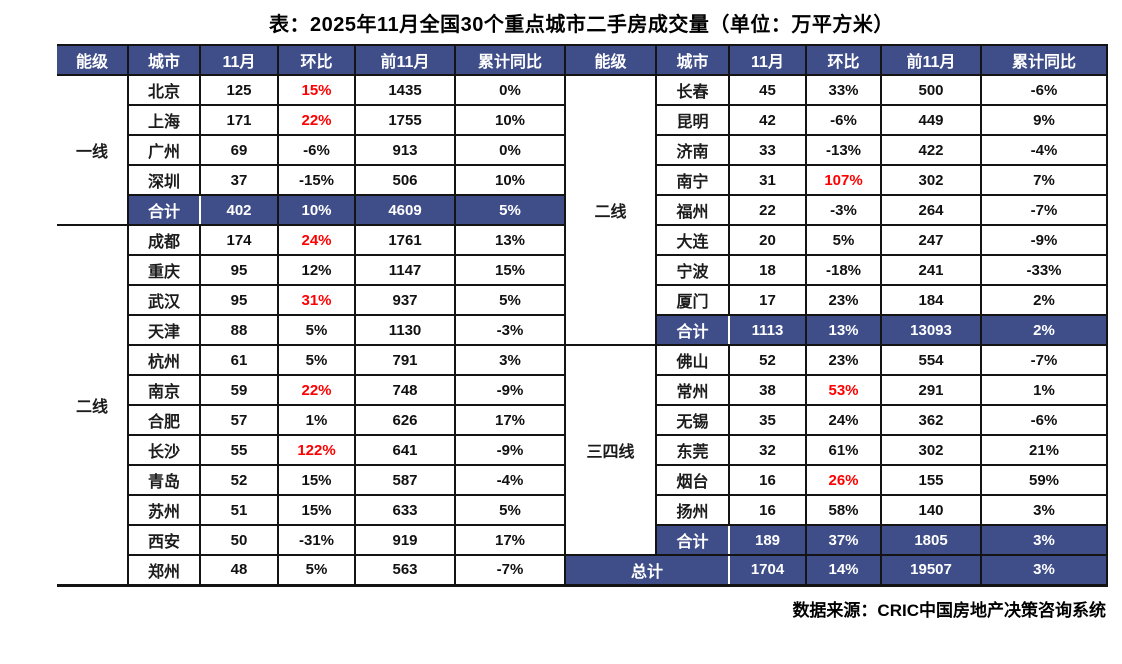 The height and width of the screenshot is (664, 1122). I want to click on city-cell: 重庆, so click(164, 270).